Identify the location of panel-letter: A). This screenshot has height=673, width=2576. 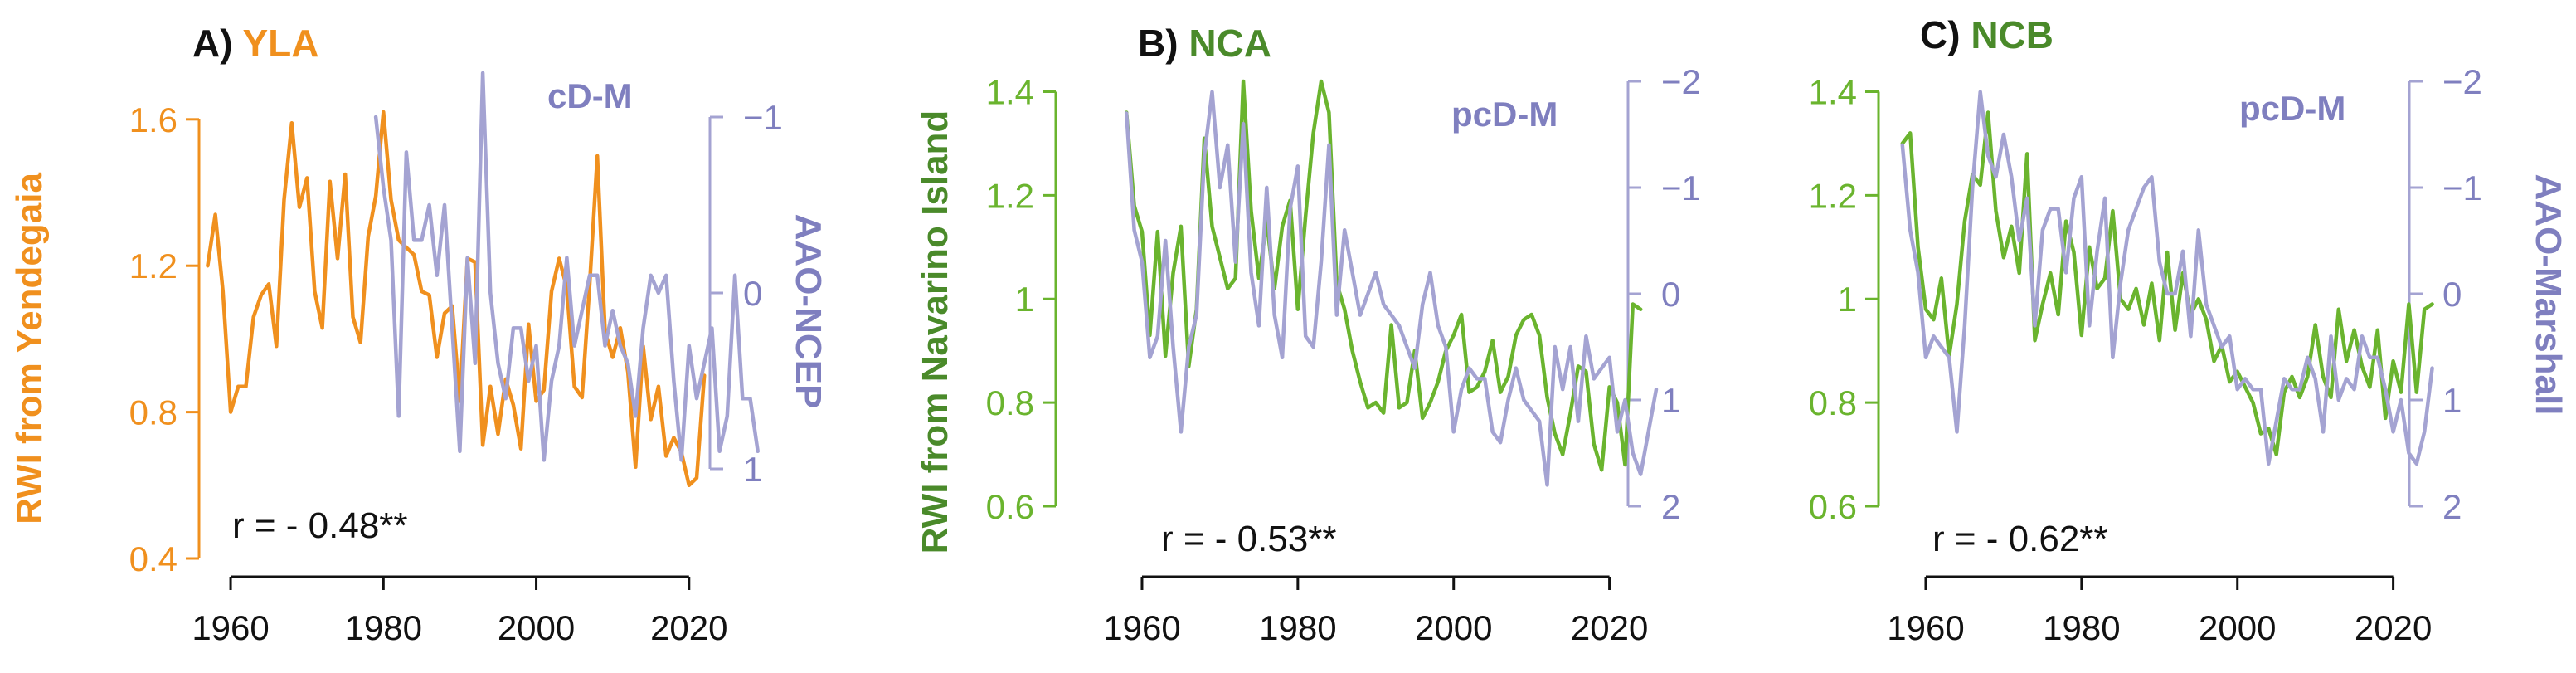
(217, 43).